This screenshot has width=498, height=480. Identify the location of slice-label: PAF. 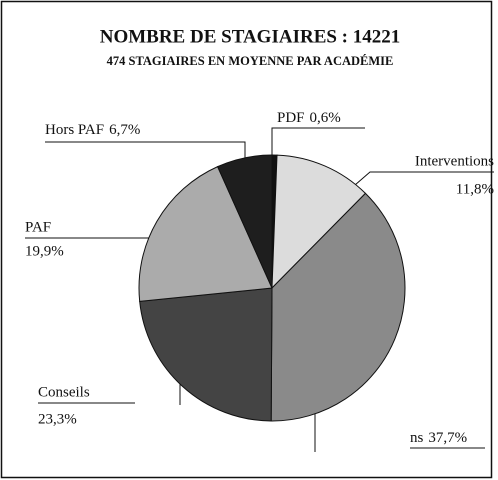
(38, 227).